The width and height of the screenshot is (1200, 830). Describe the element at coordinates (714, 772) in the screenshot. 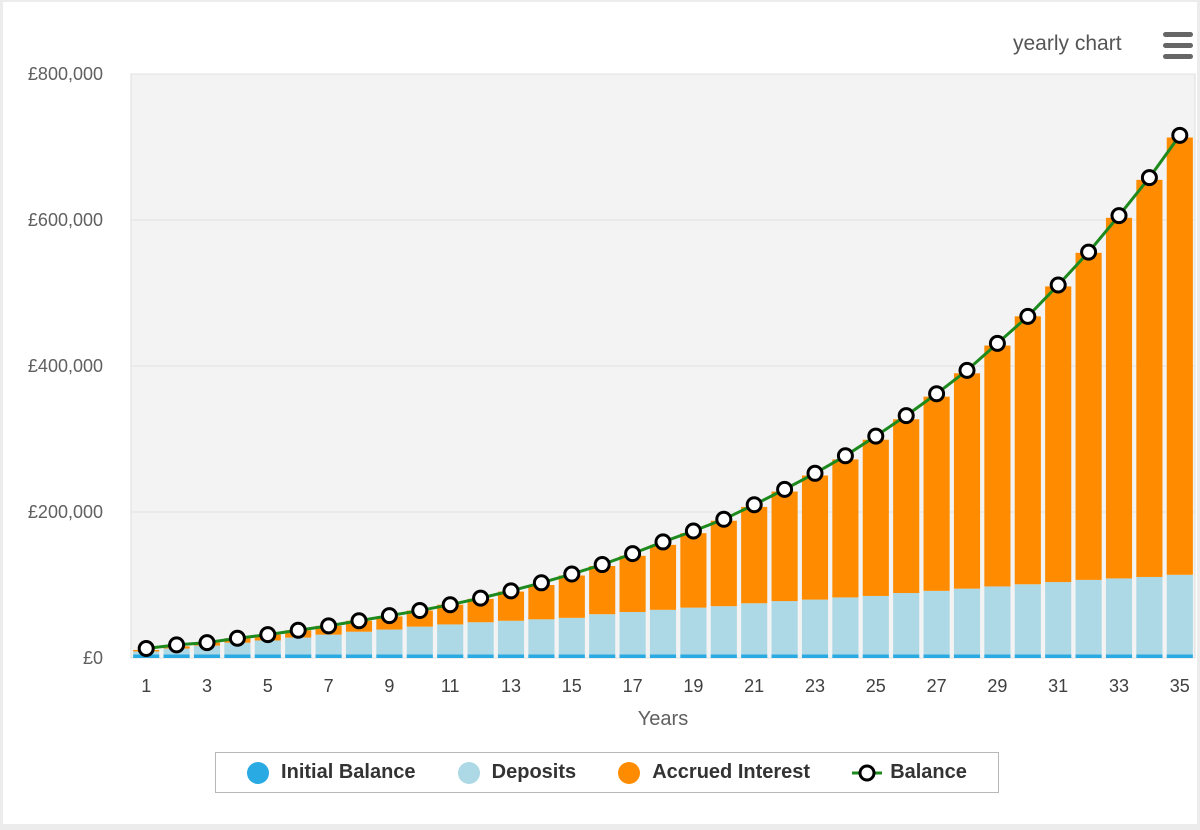

I see `legend-item-accrued-interest: Accrued Interest` at that location.